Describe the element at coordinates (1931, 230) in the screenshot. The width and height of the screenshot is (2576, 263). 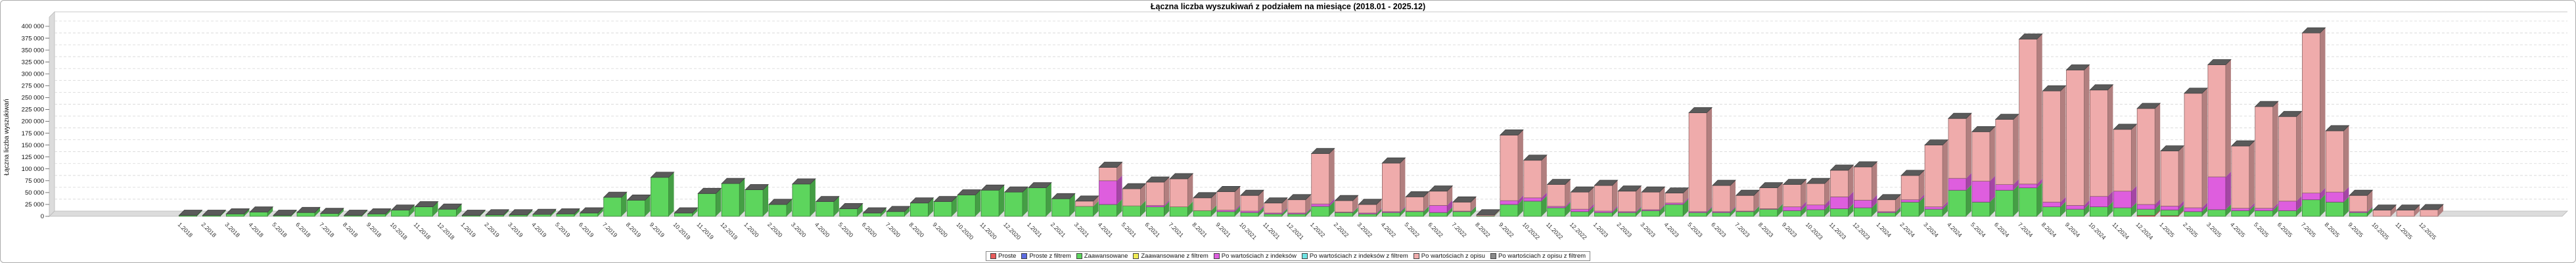
I see `x-axis-label: 3.2024` at that location.